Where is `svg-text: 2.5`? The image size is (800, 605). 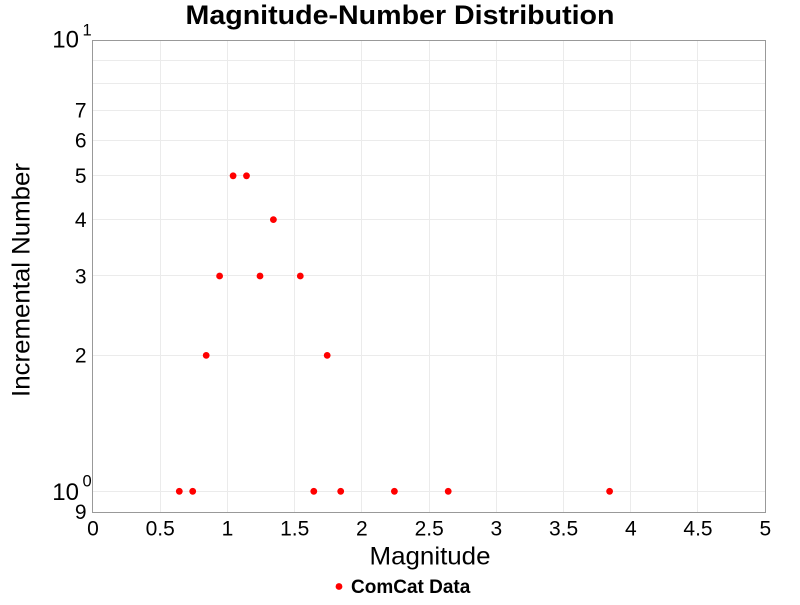 svg-text: 2.5 is located at coordinates (429, 529).